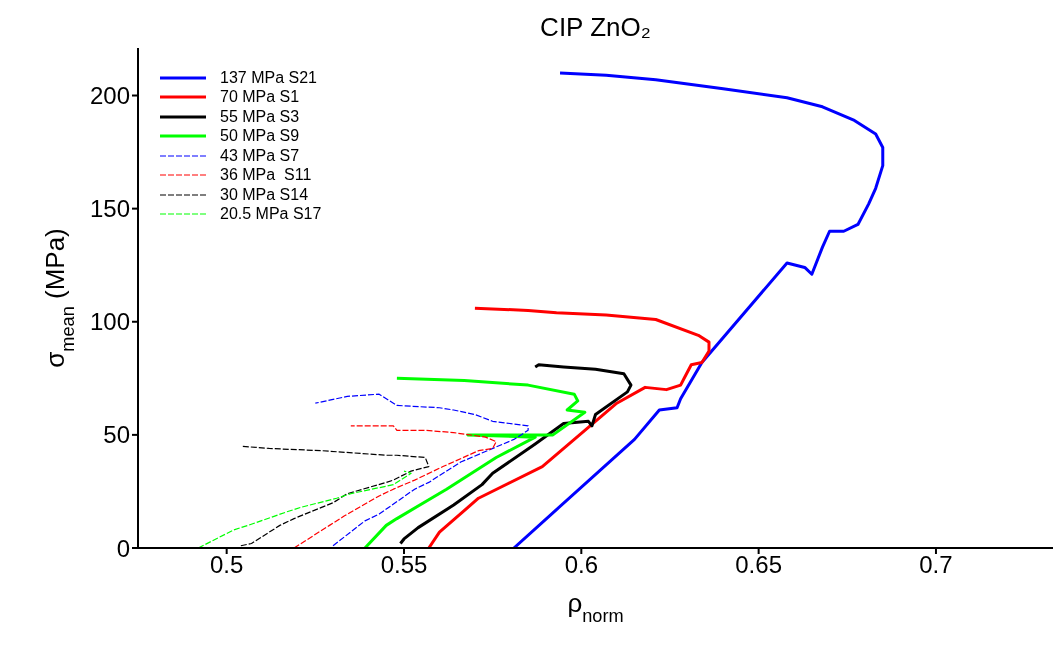 The height and width of the screenshot is (660, 1061). Describe the element at coordinates (260, 116) in the screenshot. I see `legend-label: 55 MPa S3` at that location.